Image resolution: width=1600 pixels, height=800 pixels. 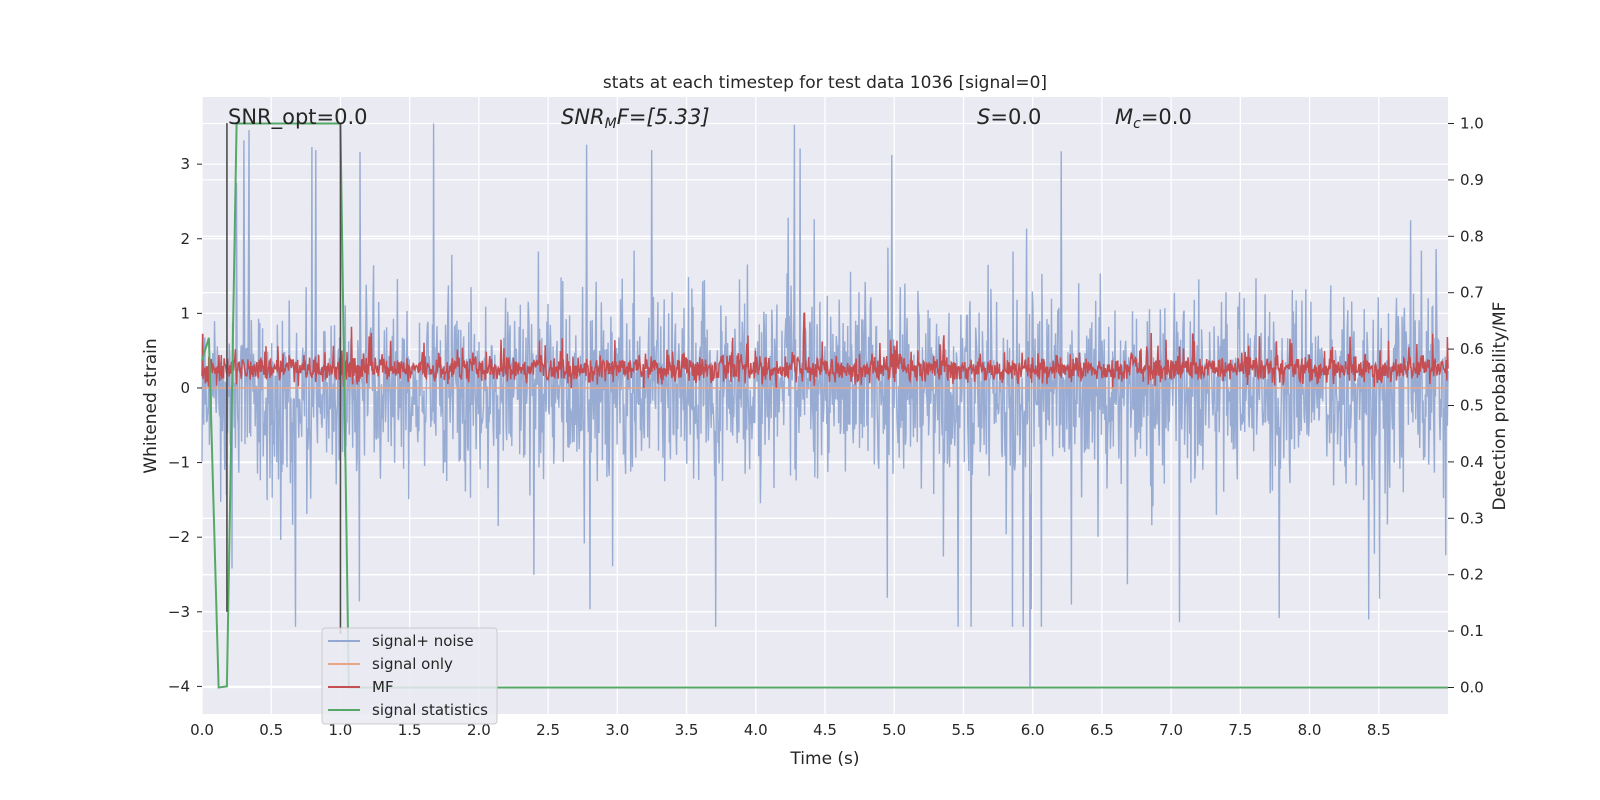 I want to click on x-tick-label: 8.5, so click(x=1379, y=730).